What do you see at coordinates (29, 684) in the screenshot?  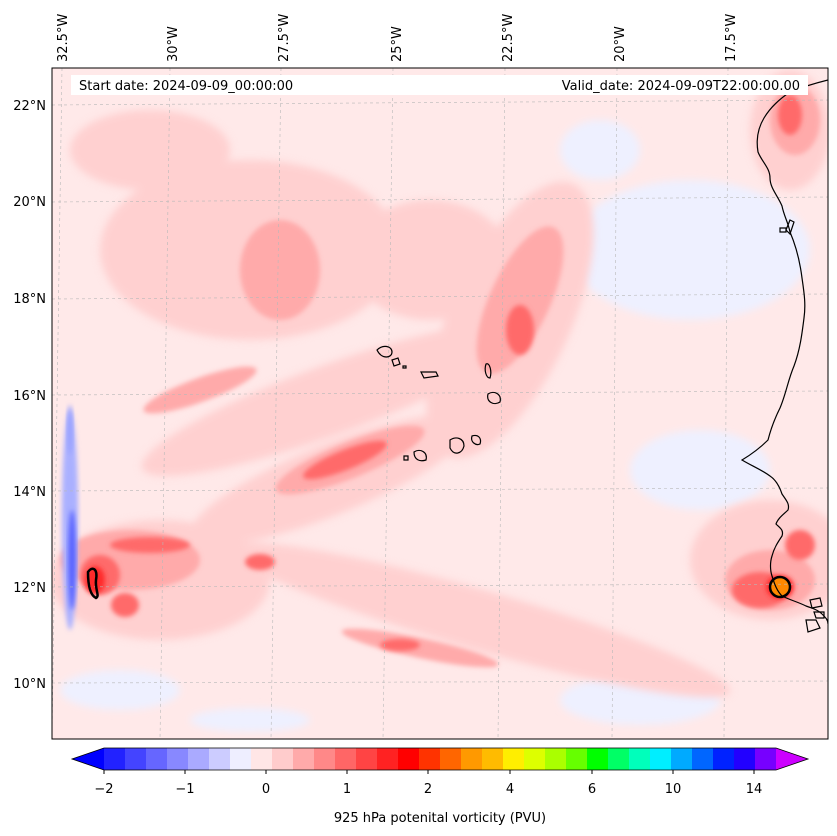 I see `latitude-label: 10°N` at bounding box center [29, 684].